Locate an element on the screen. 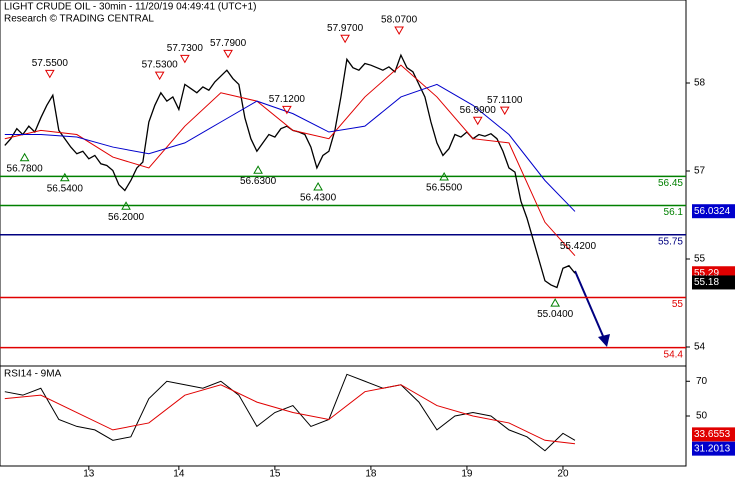 This screenshot has width=735, height=480. low-label: 56.6300 is located at coordinates (258, 181).